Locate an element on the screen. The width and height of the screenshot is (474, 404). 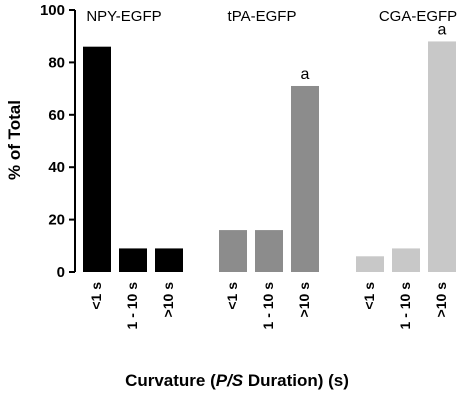
group-label: NPY-EGFP is located at coordinates (123, 16).